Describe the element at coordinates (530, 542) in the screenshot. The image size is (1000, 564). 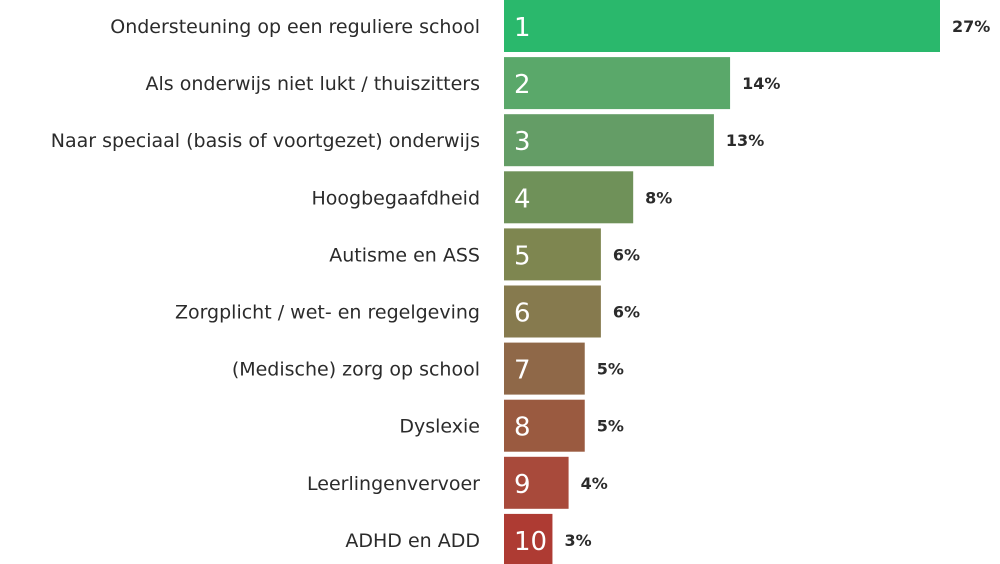
I see `rank-label: 10` at that location.